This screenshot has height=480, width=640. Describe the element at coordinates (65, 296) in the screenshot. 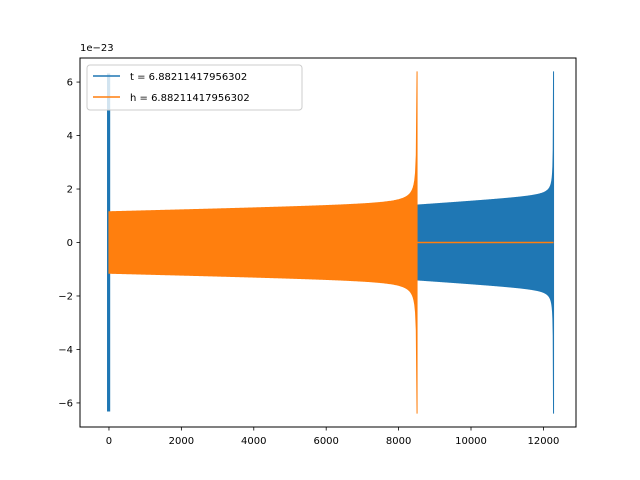

I see `y-tick-label: −2` at that location.